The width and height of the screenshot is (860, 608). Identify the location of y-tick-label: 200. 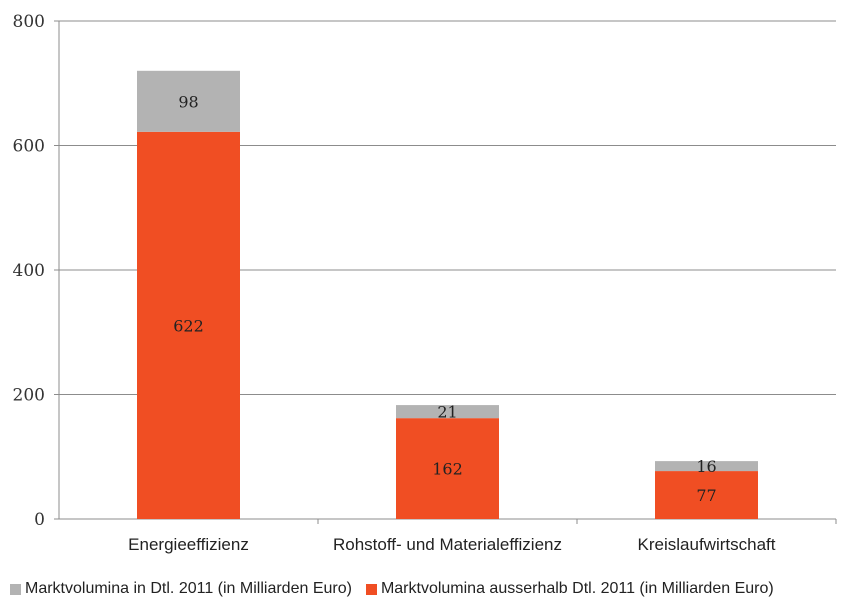
(29, 396).